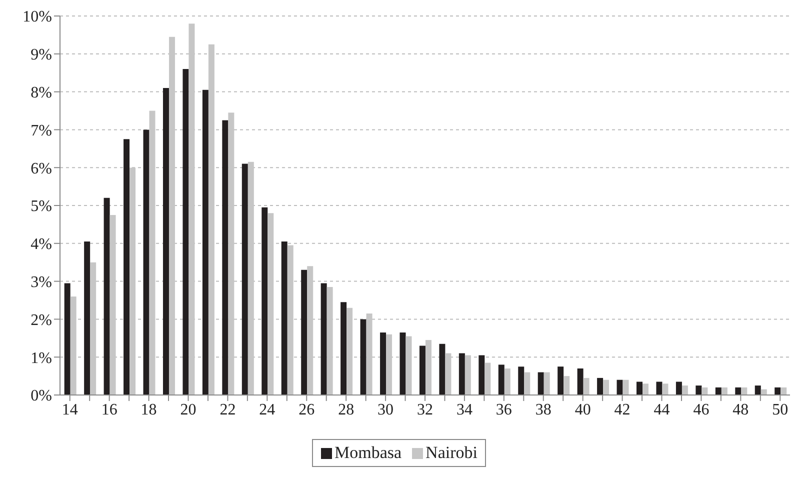  Describe the element at coordinates (740, 409) in the screenshot. I see `x-tick-label: 48` at that location.